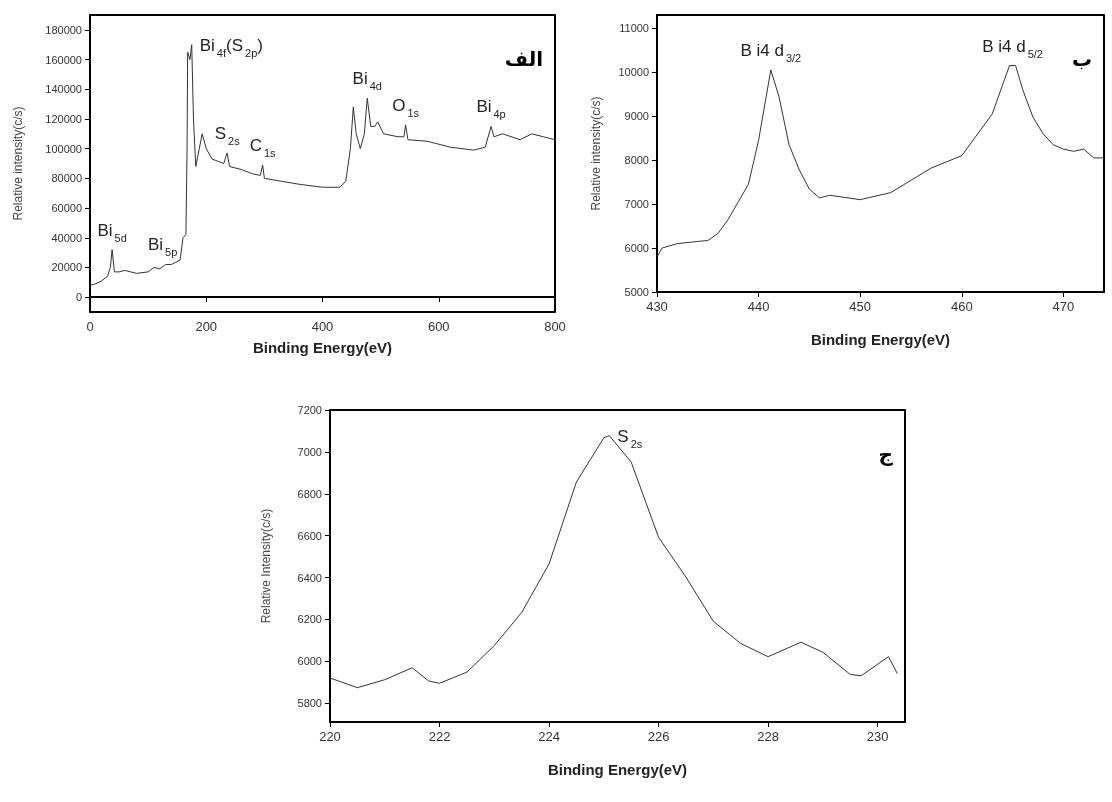 This screenshot has width=1112, height=802. I want to click on annotation: C$_{1s}$, so click(263, 147).